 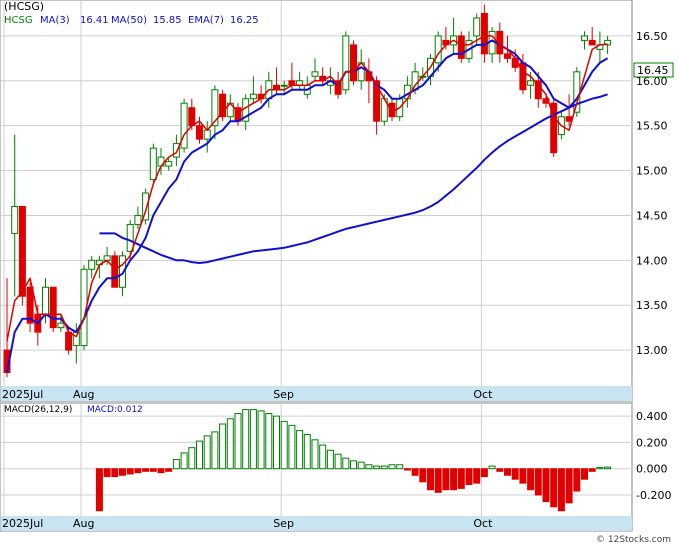 What do you see at coordinates (167, 20) in the screenshot?
I see `legend-ma50-value: 15.85` at bounding box center [167, 20].